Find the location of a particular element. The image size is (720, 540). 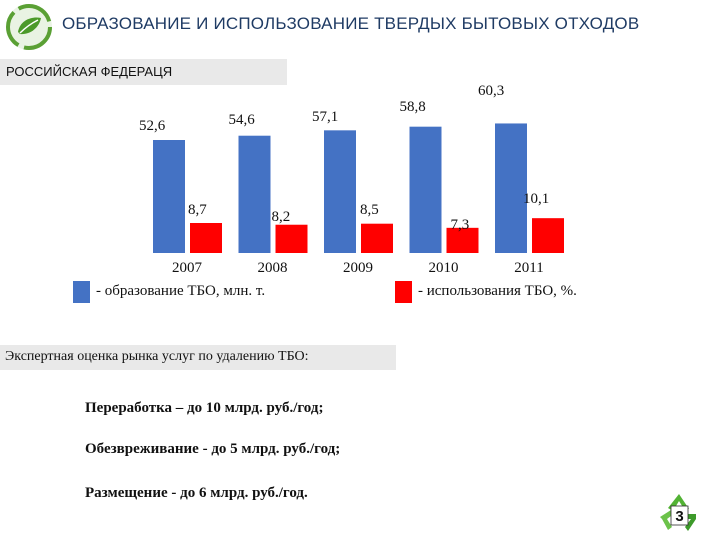

data-label-usage-2007: 8,7 is located at coordinates (197, 210).